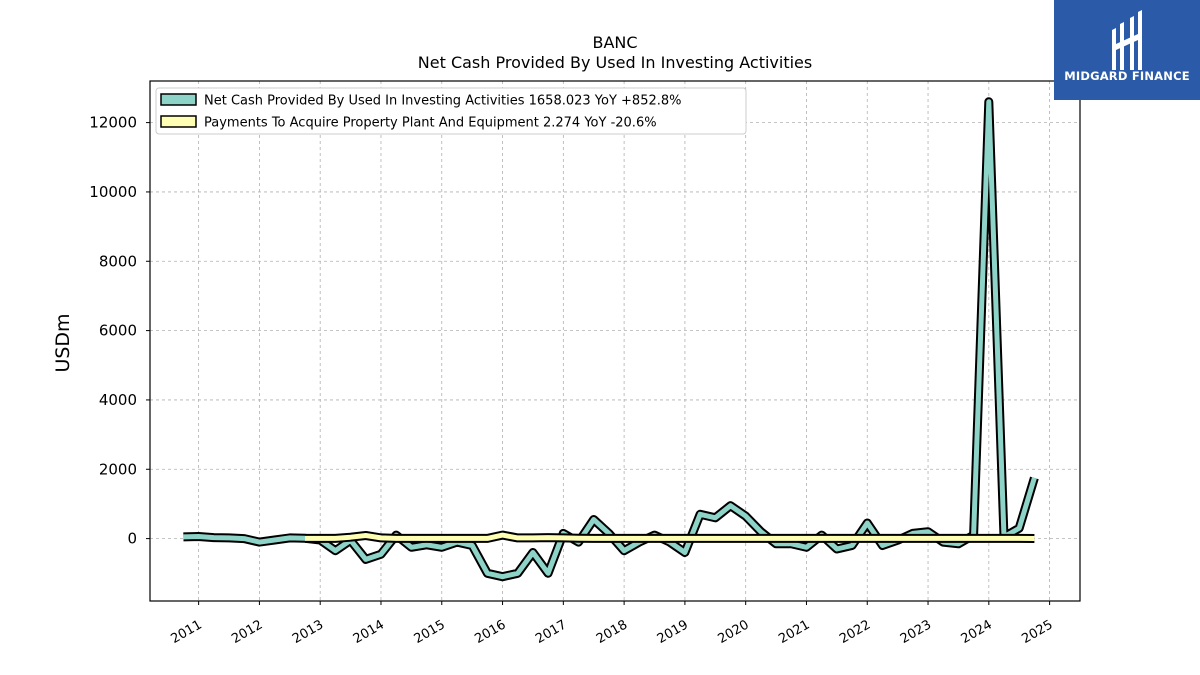 Image resolution: width=1200 pixels, height=675 pixels. Describe the element at coordinates (113, 123) in the screenshot. I see `y-tick-label: 12000` at that location.